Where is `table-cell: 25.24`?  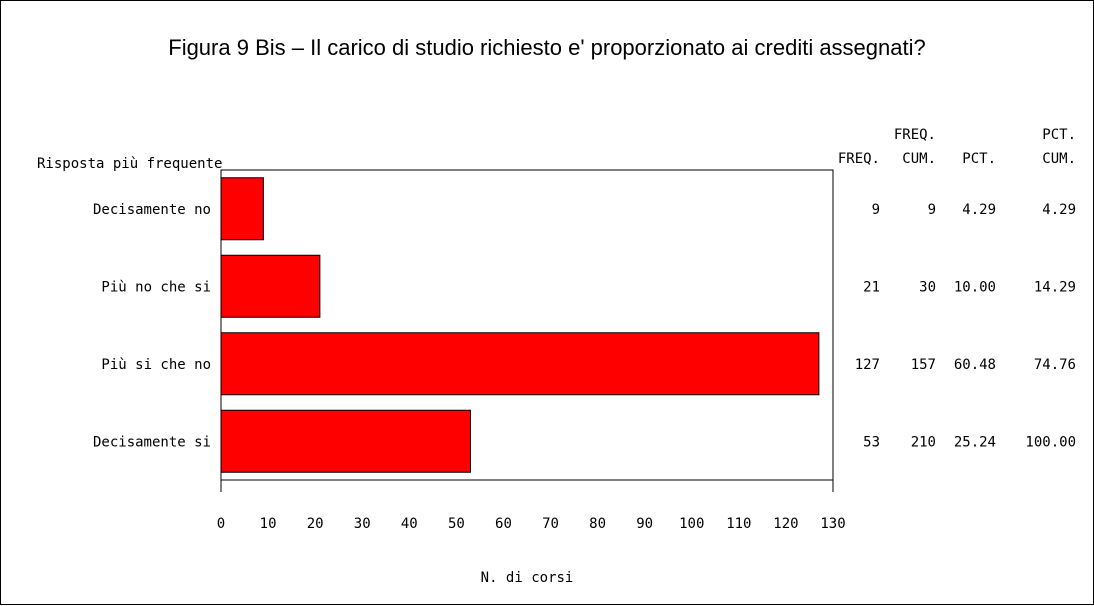
table-cell: 25.24 is located at coordinates (975, 442).